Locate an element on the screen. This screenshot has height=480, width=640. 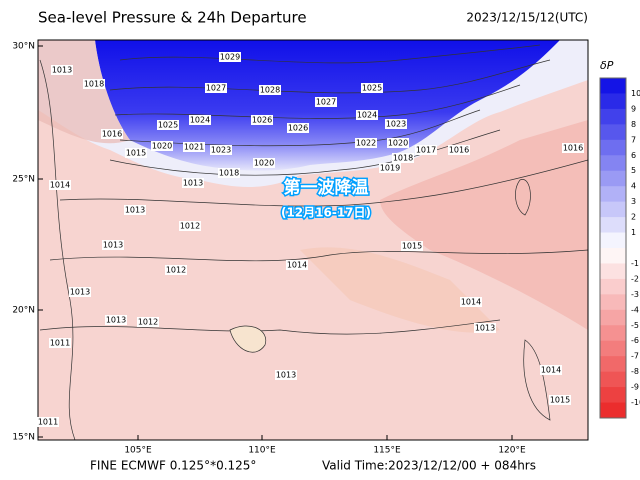
colorbar-label: -6 is located at coordinates (635, 340).